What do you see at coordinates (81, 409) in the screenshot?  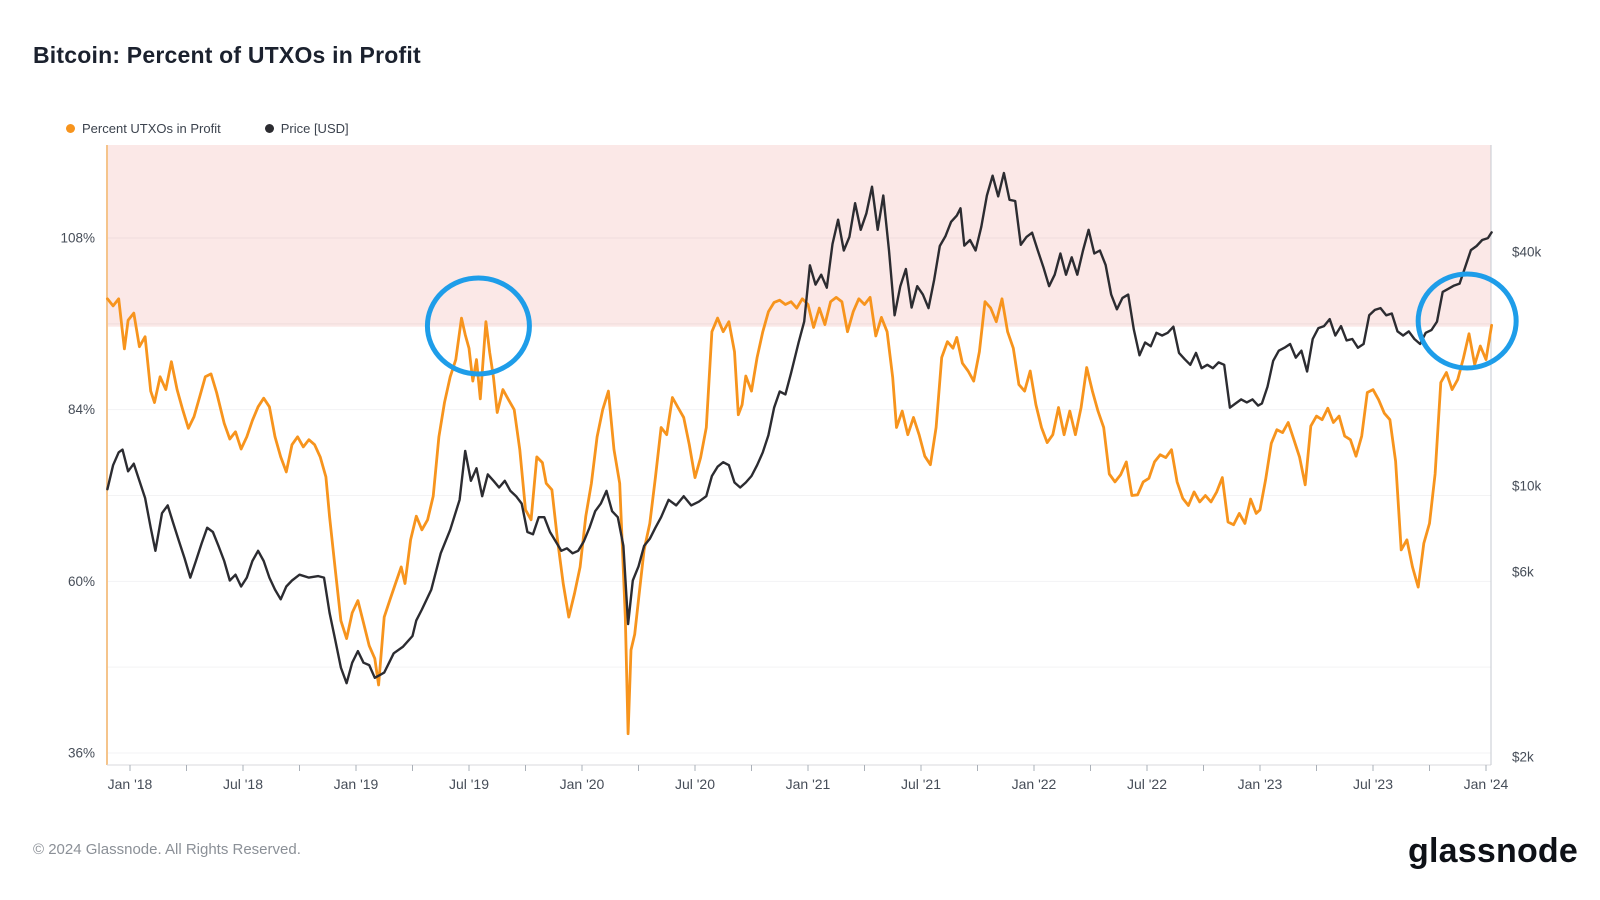 I see `y-tick-label-left: 84%` at bounding box center [81, 409].